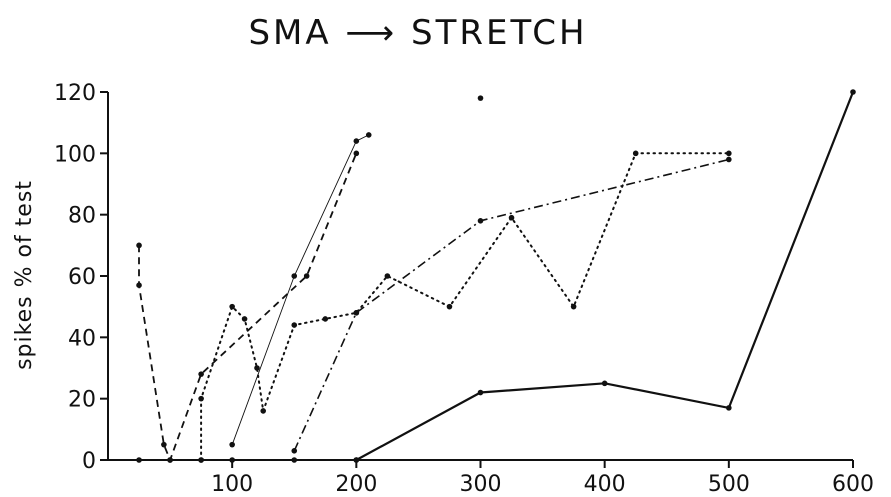 This screenshot has height=497, width=891. I want to click on y-tick-label-2: 40, so click(82, 338).